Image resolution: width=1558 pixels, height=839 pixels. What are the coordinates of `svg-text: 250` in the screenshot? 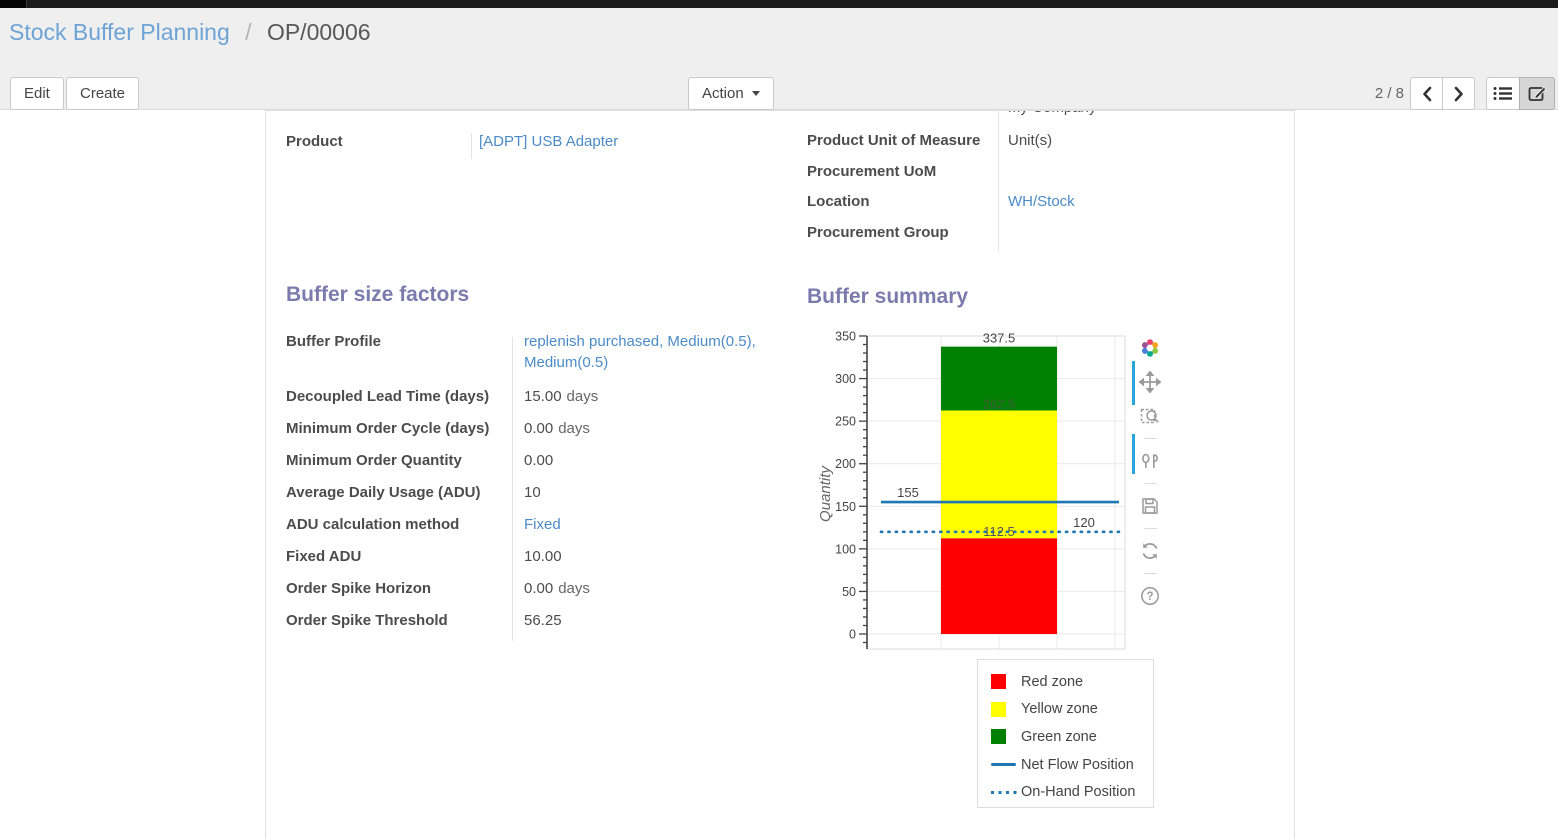 It's located at (845, 422).